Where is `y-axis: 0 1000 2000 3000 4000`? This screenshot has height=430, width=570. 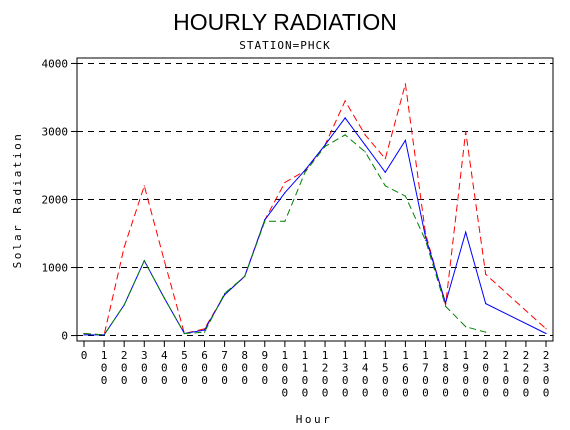
y-axis: 0 1000 2000 3000 4000 is located at coordinates (59, 200).